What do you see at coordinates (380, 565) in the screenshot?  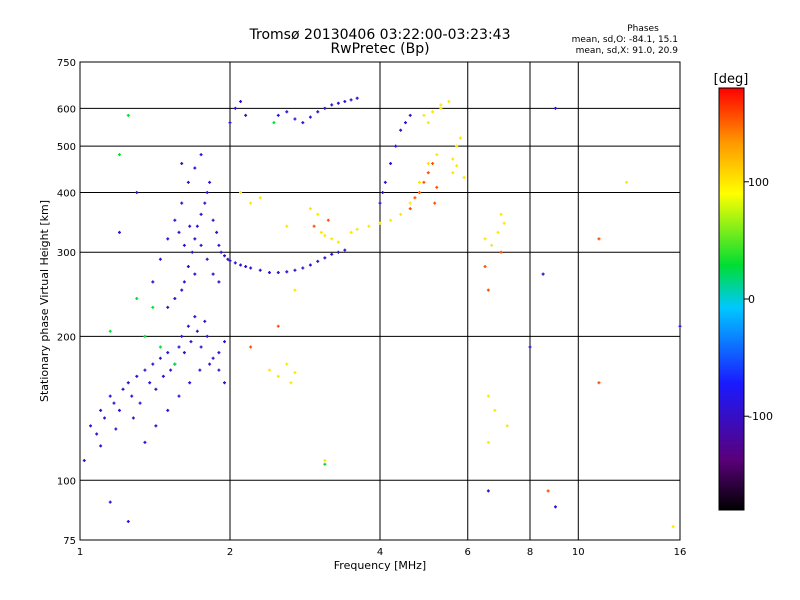 I see `x-axis-label: Frequency [MHz]` at bounding box center [380, 565].